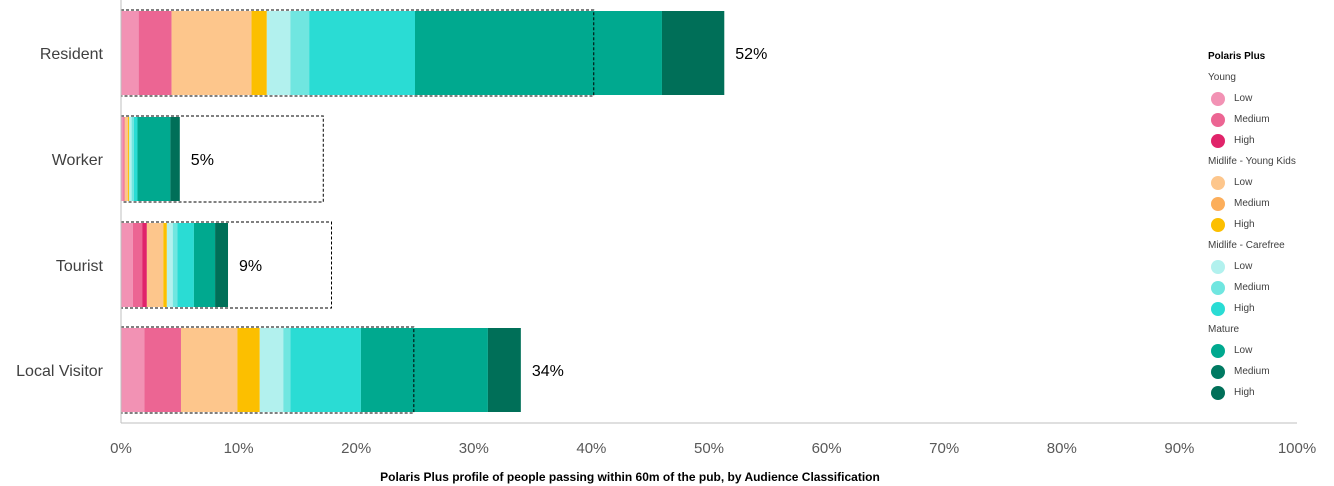  I want to click on bar-resident-mature-high, so click(693, 53).